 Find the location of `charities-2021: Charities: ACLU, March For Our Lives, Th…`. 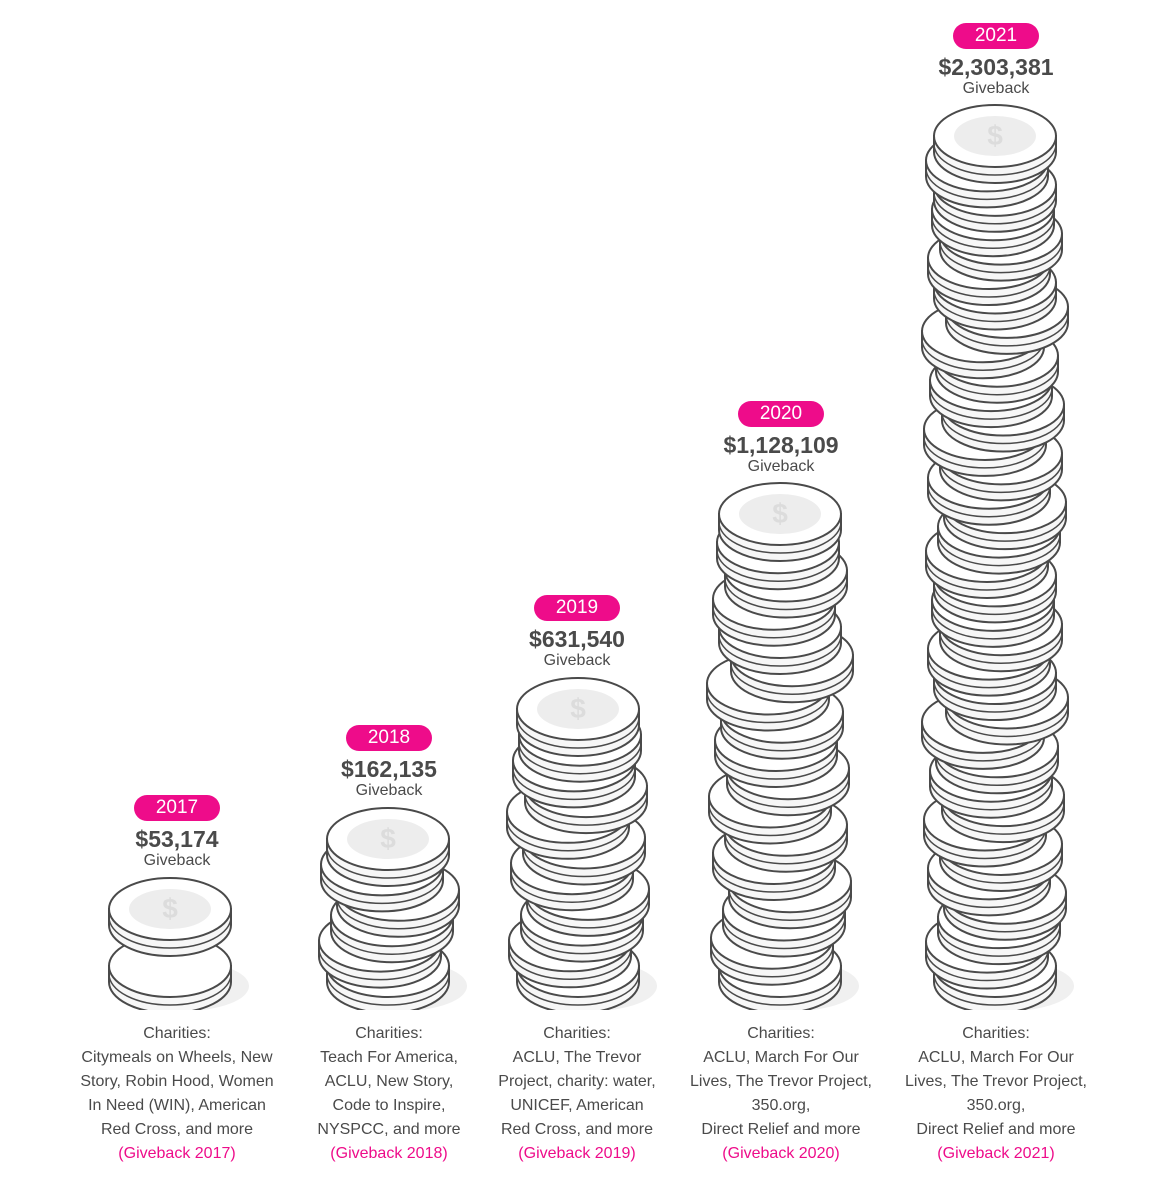

charities-2021: Charities: ACLU, March For Our Lives, Th… is located at coordinates (996, 1094).